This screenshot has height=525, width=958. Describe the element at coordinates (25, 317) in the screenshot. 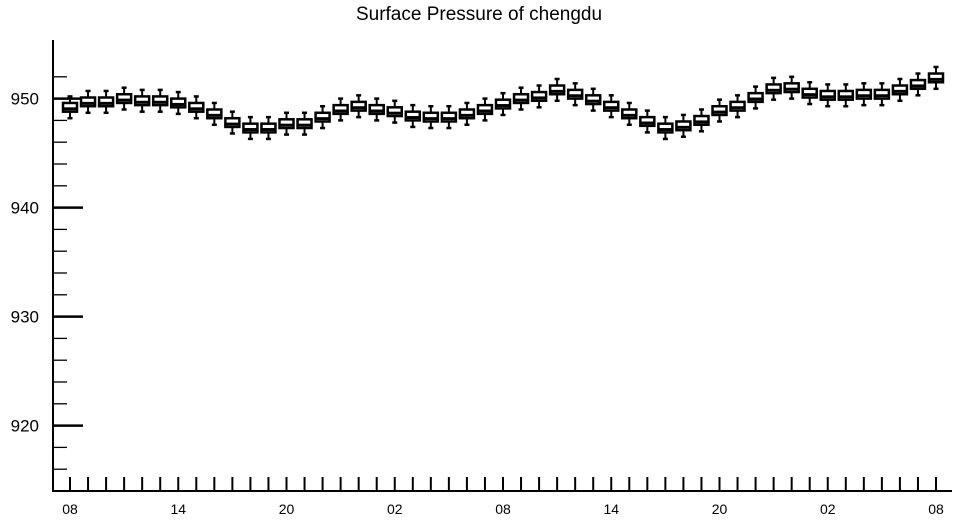

I see `y-tick-label: 930` at that location.